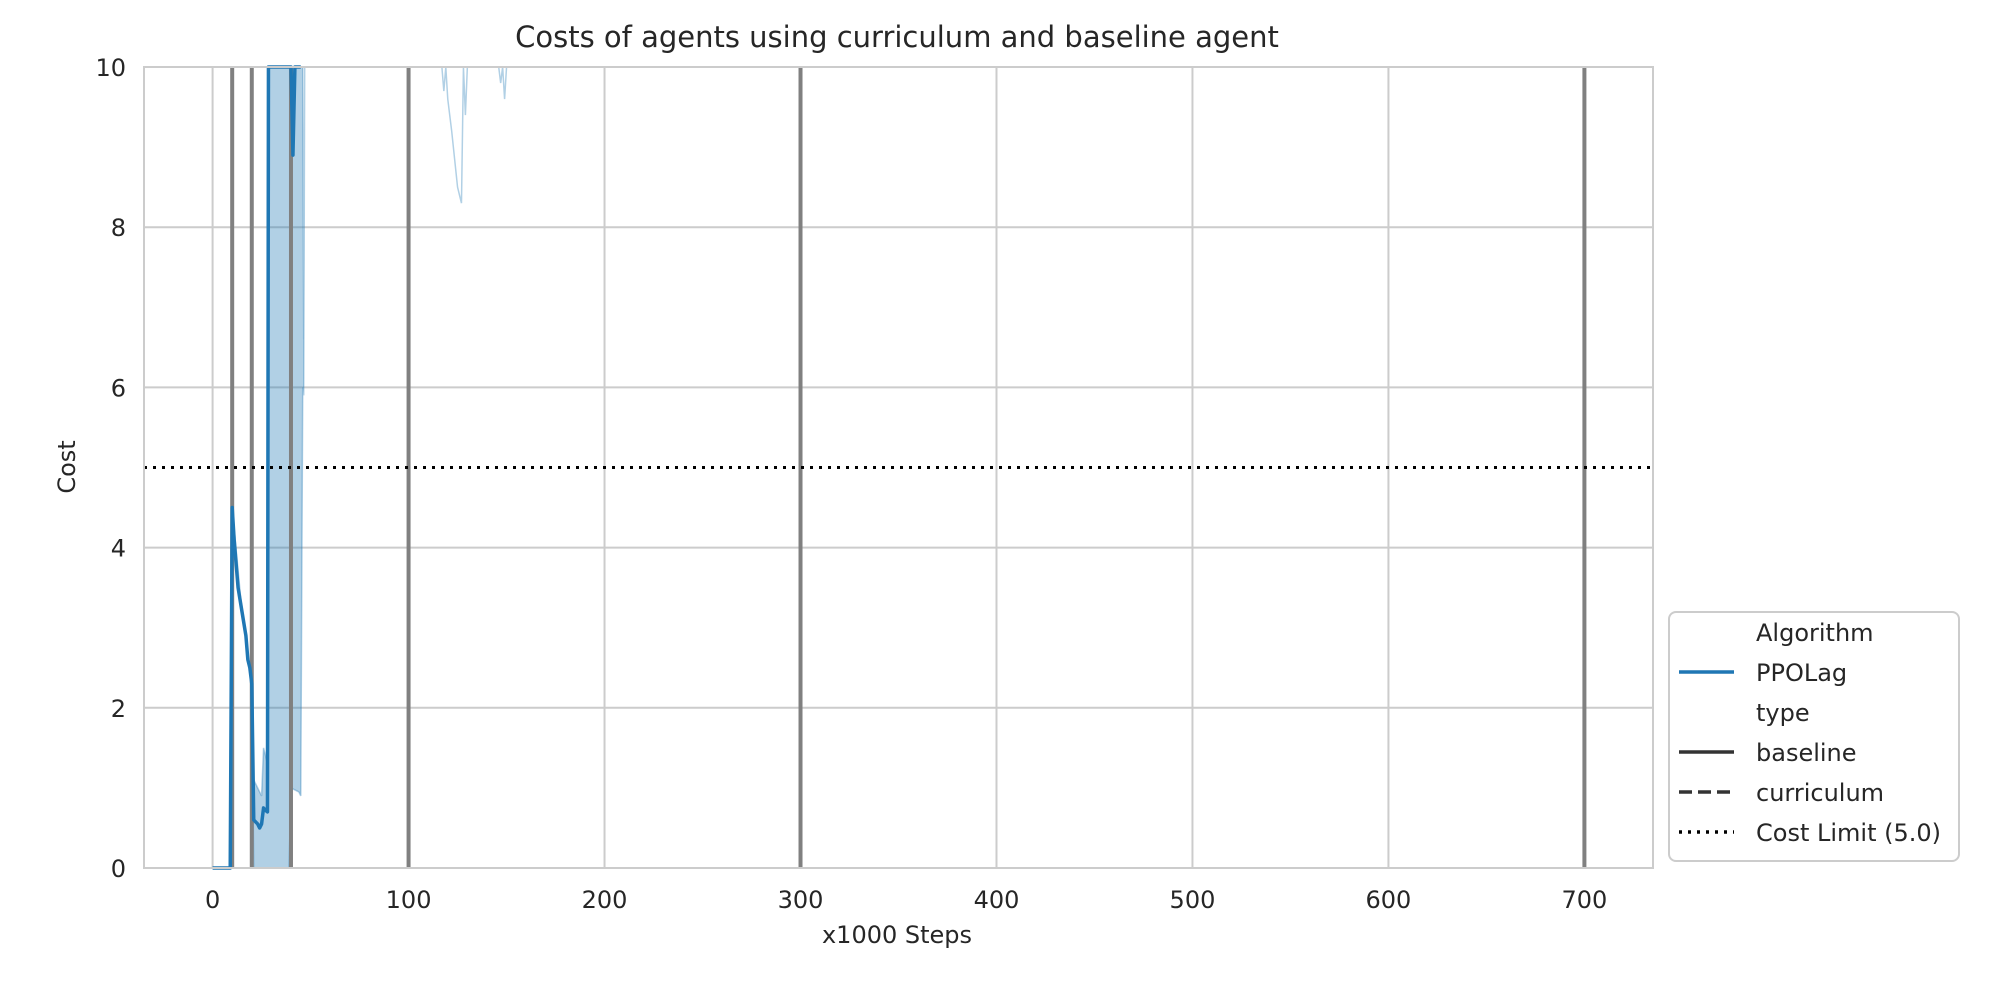  What do you see at coordinates (1815, 633) in the screenshot?
I see `legend-heading: Algorithm` at bounding box center [1815, 633].